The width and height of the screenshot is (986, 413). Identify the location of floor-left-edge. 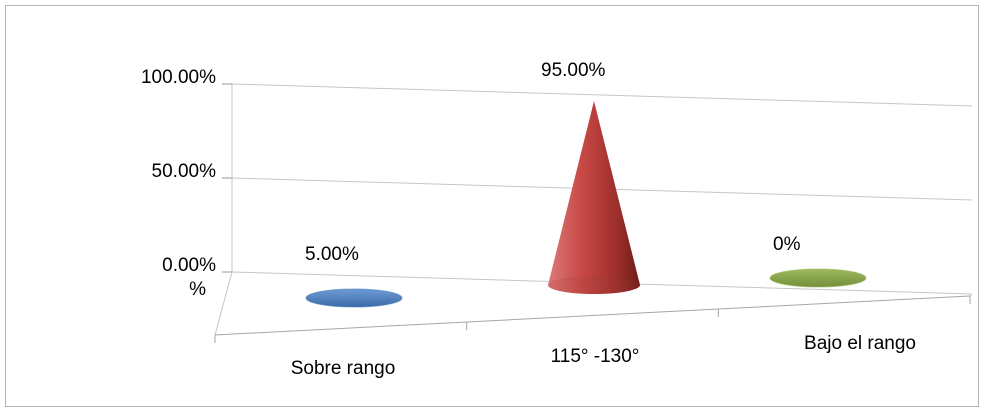
(223, 303).